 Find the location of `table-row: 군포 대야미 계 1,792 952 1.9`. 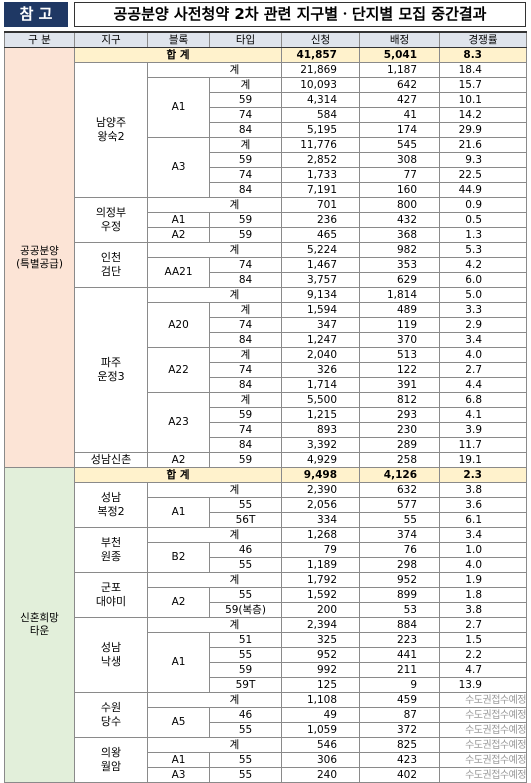

table-row: 군포 대야미 계 1,792 952 1.9 is located at coordinates (266, 595).